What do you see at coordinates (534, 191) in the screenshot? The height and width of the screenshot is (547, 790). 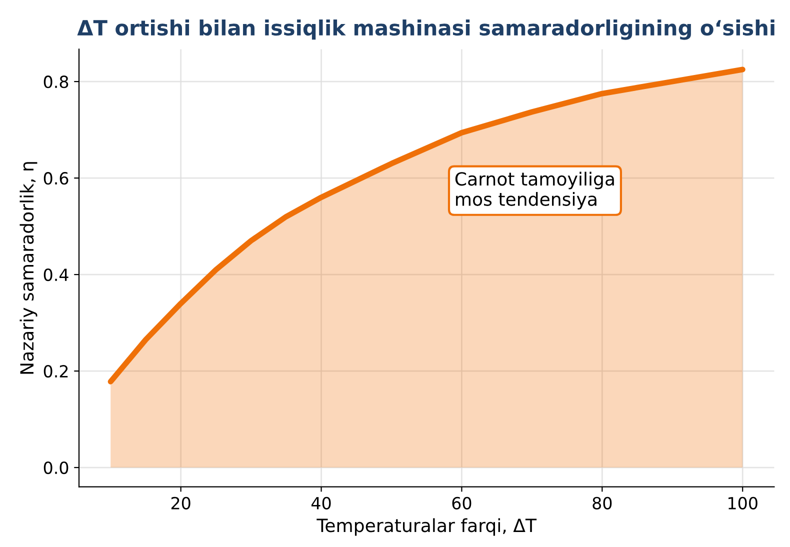 I see `annotation: Carnot tamoyiliga mos tendensiya` at bounding box center [534, 191].